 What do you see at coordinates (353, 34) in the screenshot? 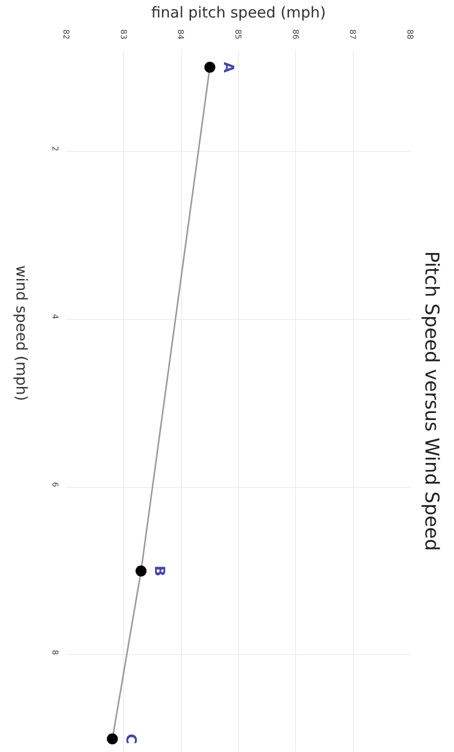
I see `x-tick-label: 87` at bounding box center [353, 34].